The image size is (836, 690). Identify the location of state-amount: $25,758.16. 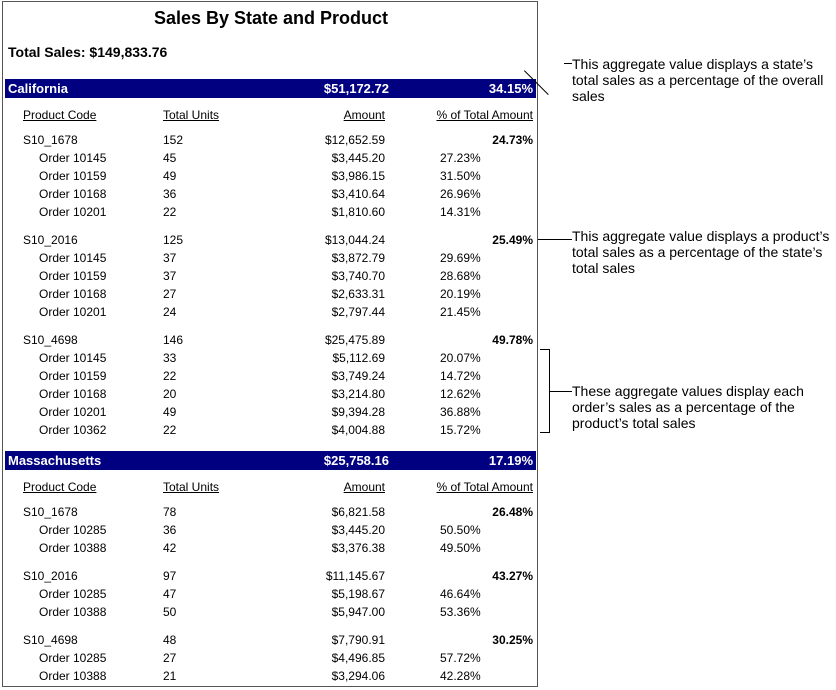
(356, 460).